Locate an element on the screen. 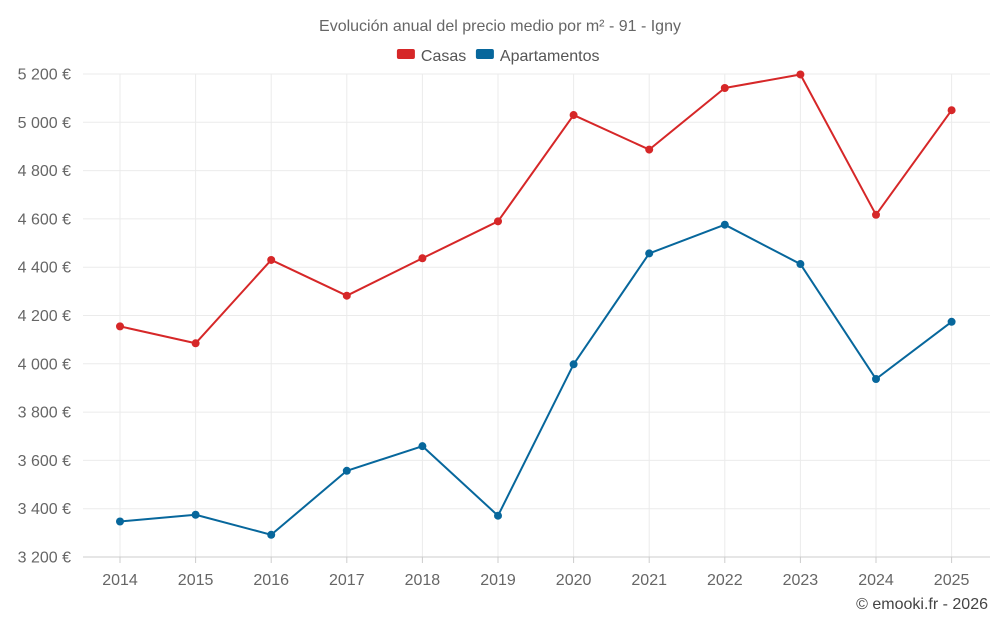 This screenshot has width=1000, height=625. y-tick-label: 3 800 € is located at coordinates (44, 413).